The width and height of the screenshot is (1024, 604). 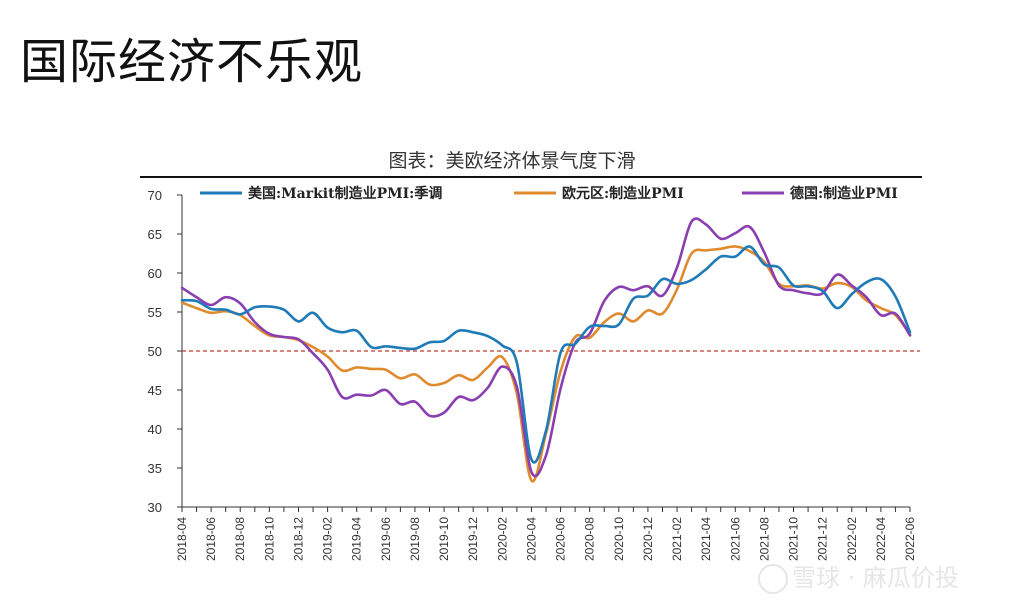 What do you see at coordinates (531, 539) in the screenshot?
I see `x-tick-label: 2020-04` at bounding box center [531, 539].